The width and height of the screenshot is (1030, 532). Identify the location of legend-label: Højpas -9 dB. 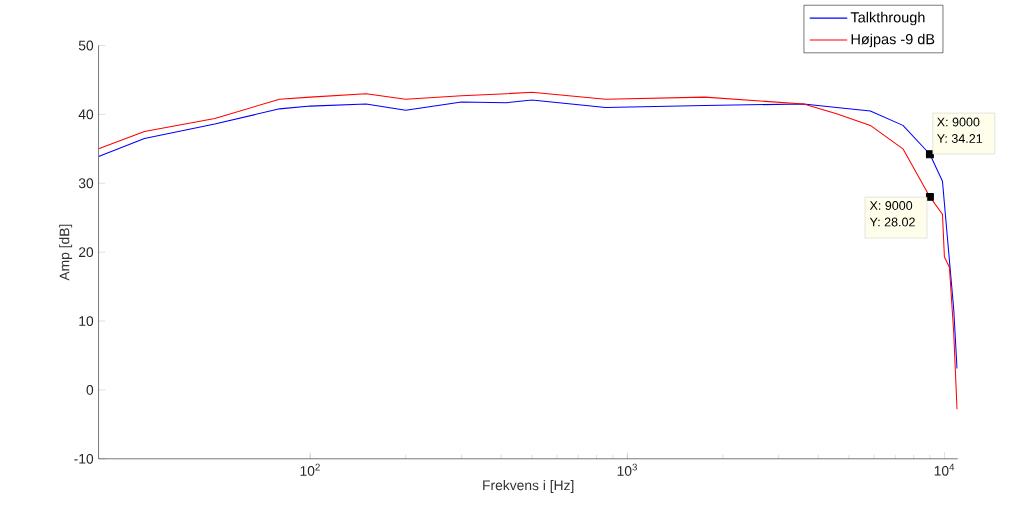
(893, 40).